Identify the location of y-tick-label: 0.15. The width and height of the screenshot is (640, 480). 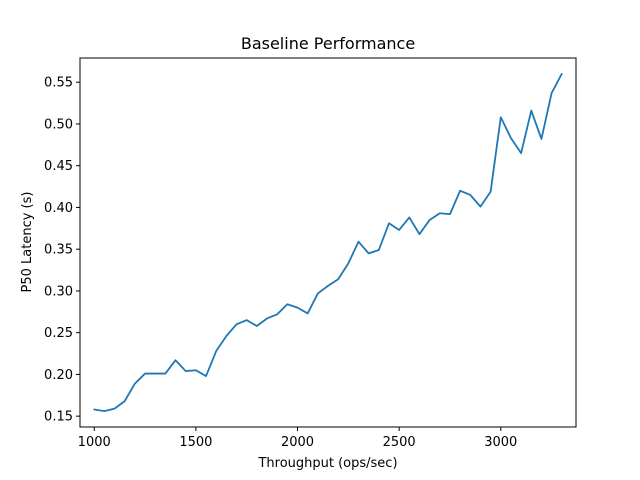
(58, 417).